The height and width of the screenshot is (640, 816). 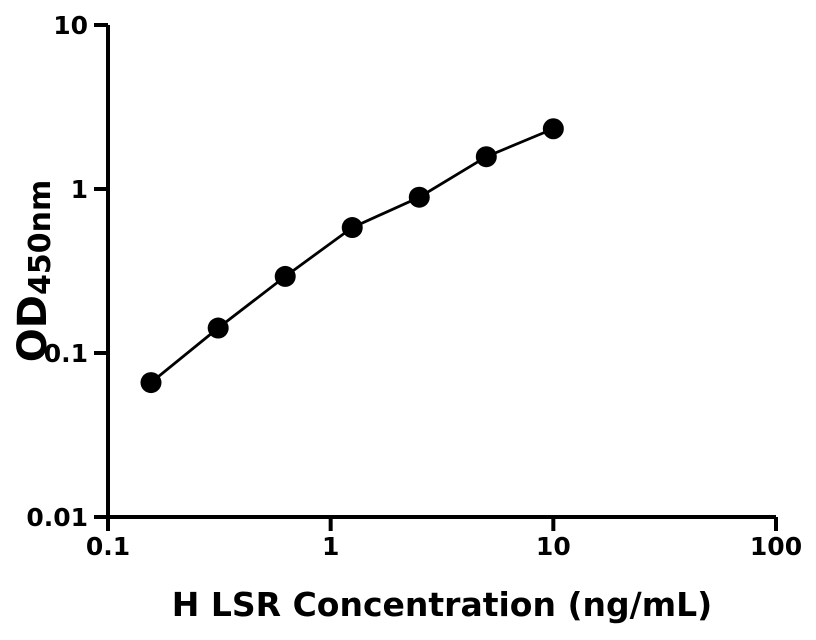 I want to click on y-tick-label: 0.01, so click(x=57, y=517).